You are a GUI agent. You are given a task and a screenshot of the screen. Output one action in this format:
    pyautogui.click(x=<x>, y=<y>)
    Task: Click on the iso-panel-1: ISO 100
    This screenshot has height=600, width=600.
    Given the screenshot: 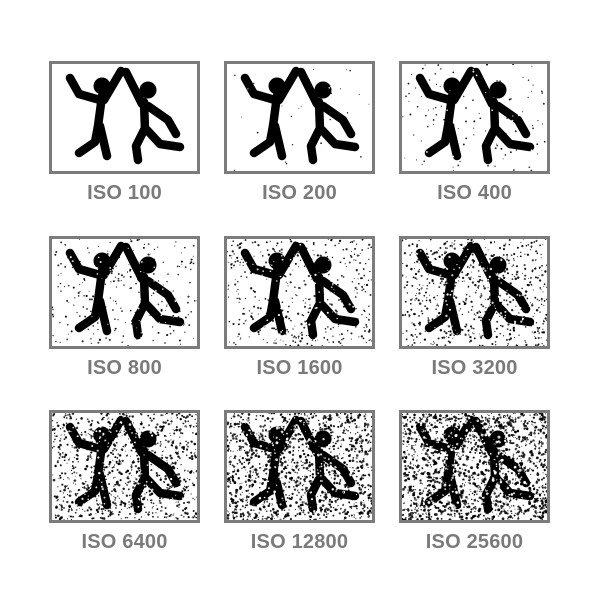 What is the action you would take?
    pyautogui.click(x=124, y=133)
    